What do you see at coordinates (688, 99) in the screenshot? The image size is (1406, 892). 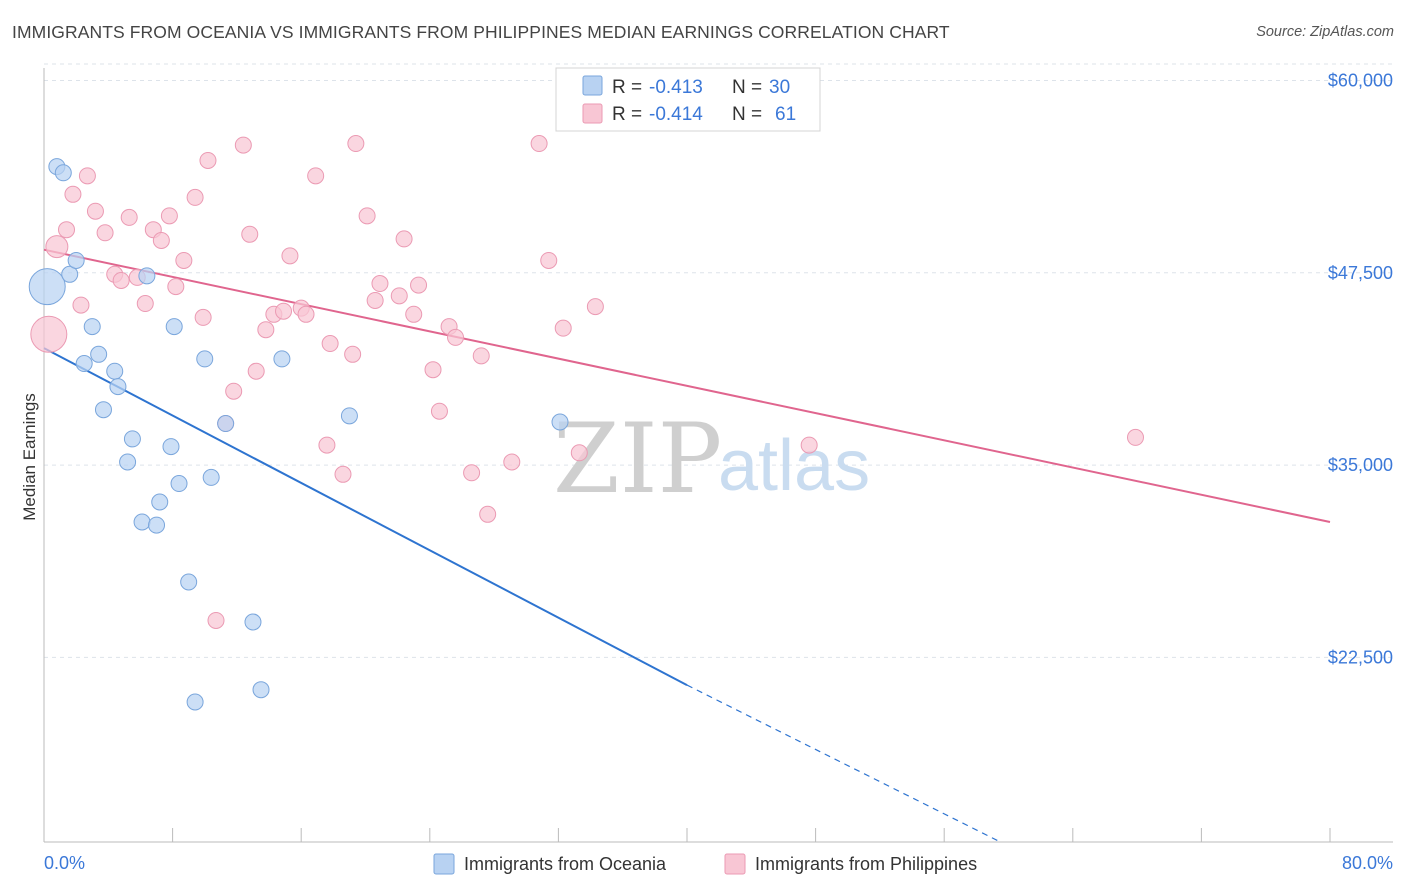 I see `stats-box: R = -0.413 N = 30 R = -0.414 N = 61` at bounding box center [688, 99].